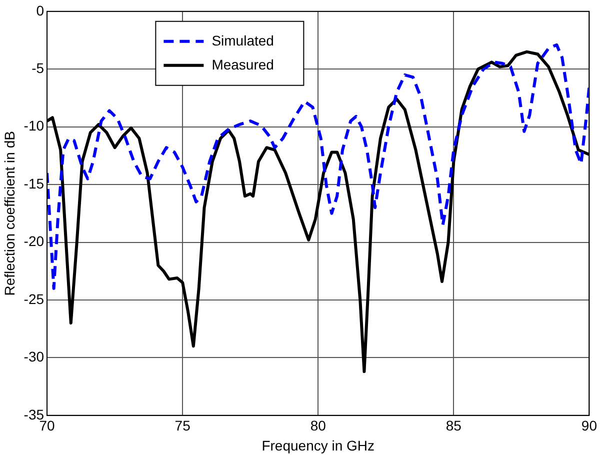  What do you see at coordinates (318, 445) in the screenshot?
I see `x-axis-title: Frequency in GHz` at bounding box center [318, 445].